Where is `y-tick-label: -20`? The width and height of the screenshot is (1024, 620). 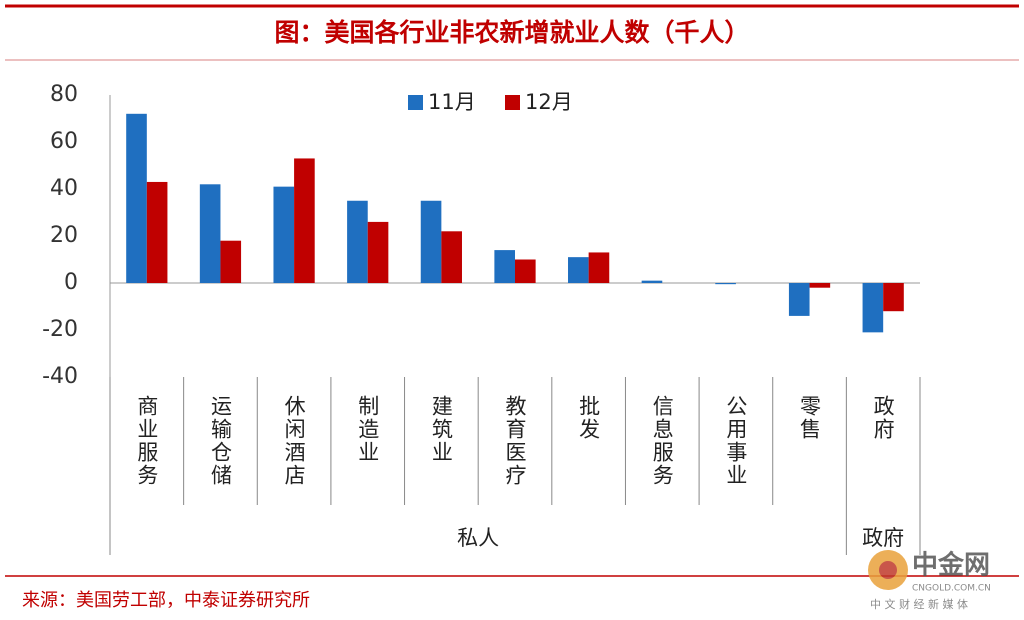
y-tick-label: -20 is located at coordinates (60, 329).